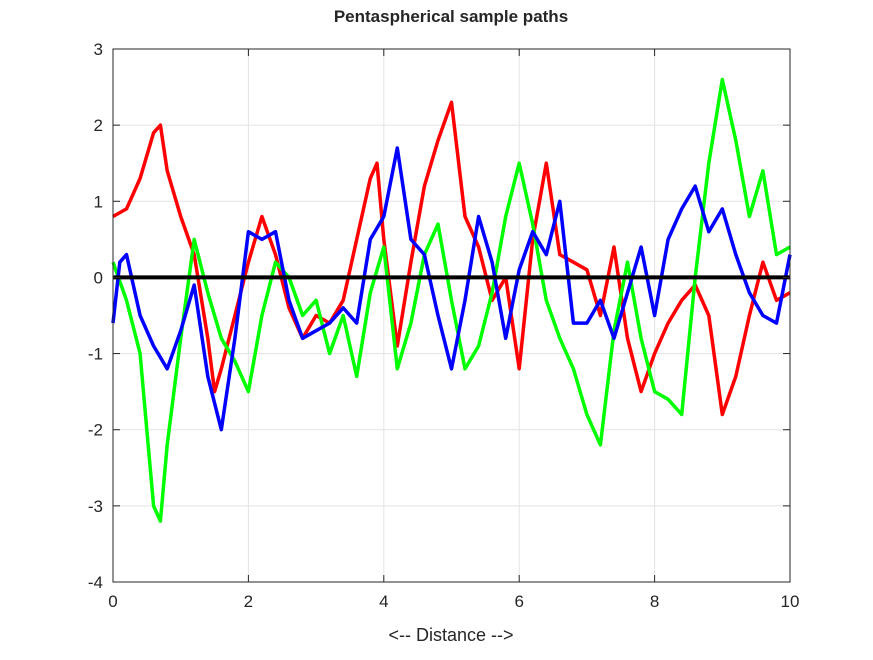 The height and width of the screenshot is (660, 873). I want to click on x-tick-label: 6, so click(518, 601).